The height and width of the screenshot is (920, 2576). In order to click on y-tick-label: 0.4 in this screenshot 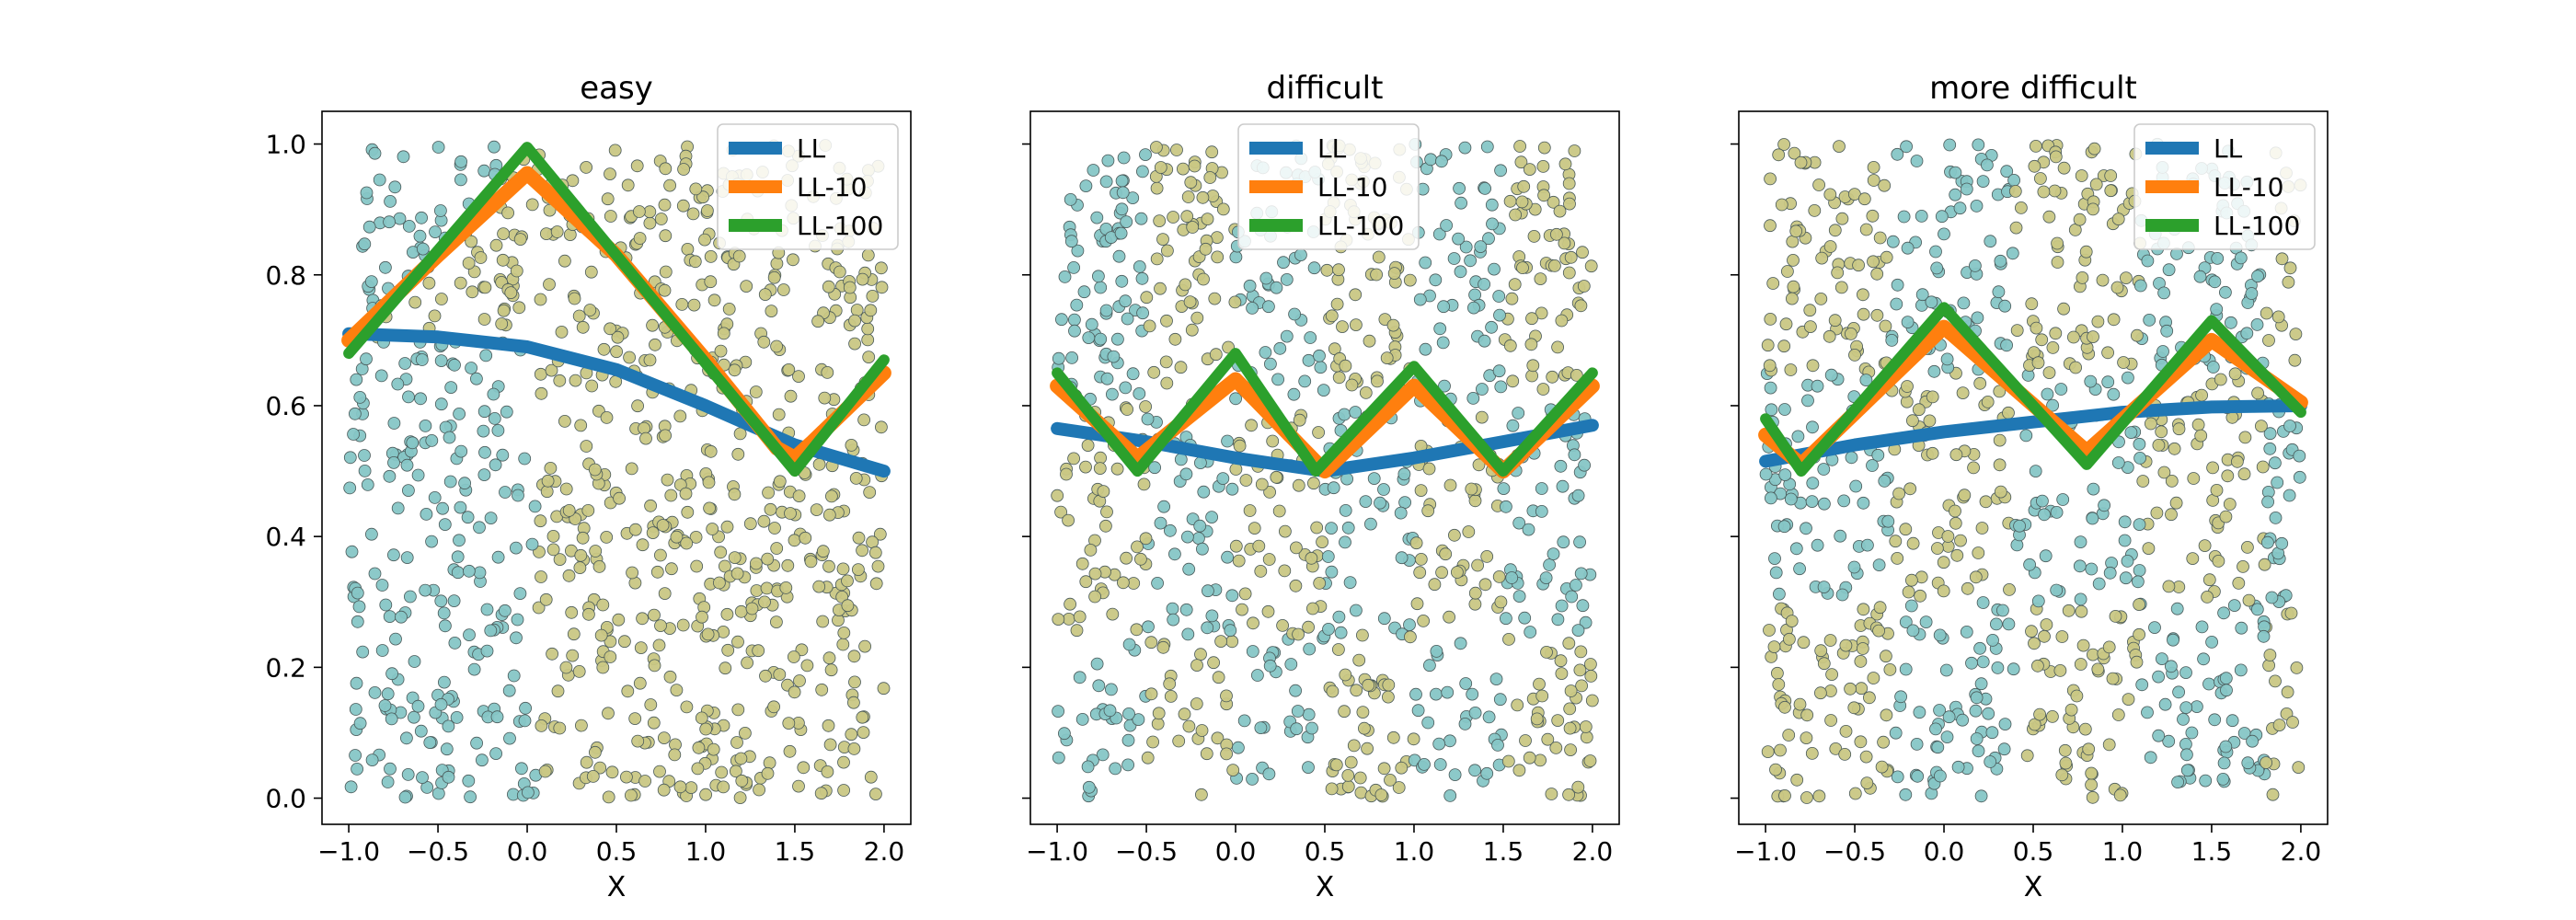, I will do `click(285, 537)`.